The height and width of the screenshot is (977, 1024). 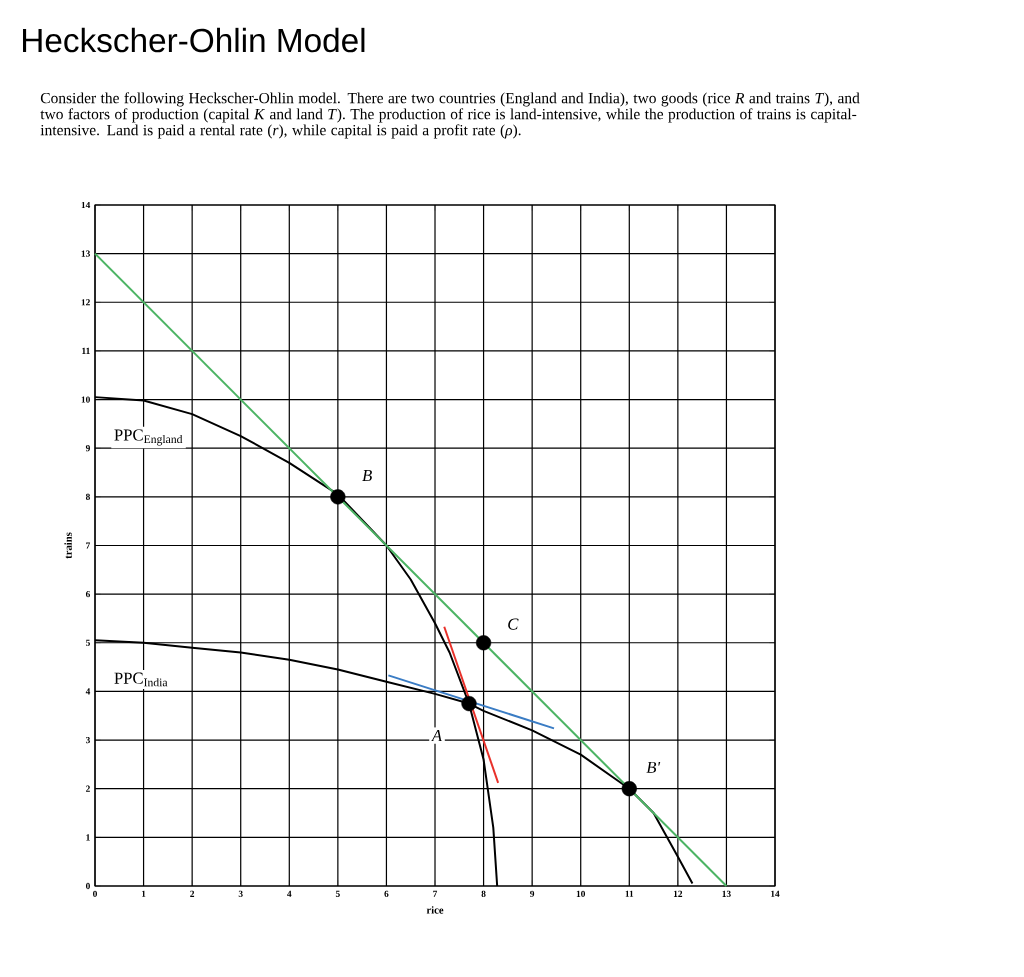 What do you see at coordinates (144, 893) in the screenshot?
I see `x-tick-label: 1` at bounding box center [144, 893].